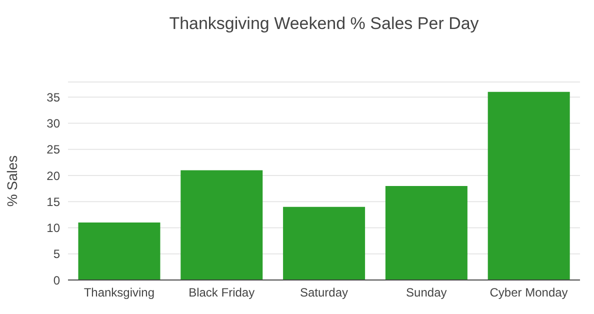  I want to click on chart-title: Thanksgiving Weekend % Sales Per Day, so click(324, 24).